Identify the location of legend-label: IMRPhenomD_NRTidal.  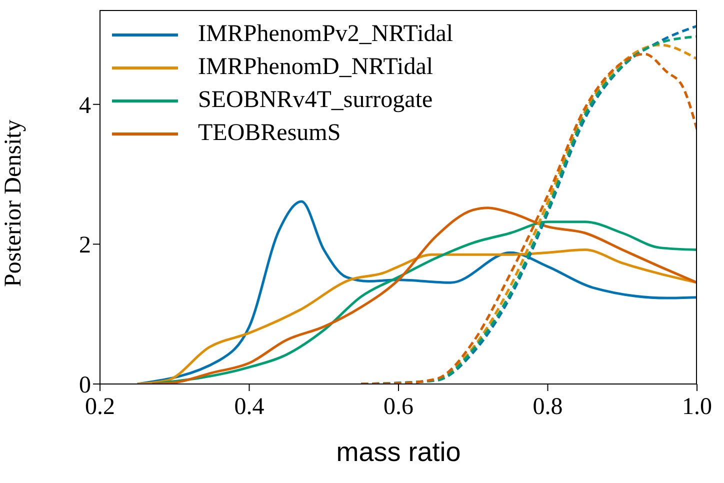
(316, 67).